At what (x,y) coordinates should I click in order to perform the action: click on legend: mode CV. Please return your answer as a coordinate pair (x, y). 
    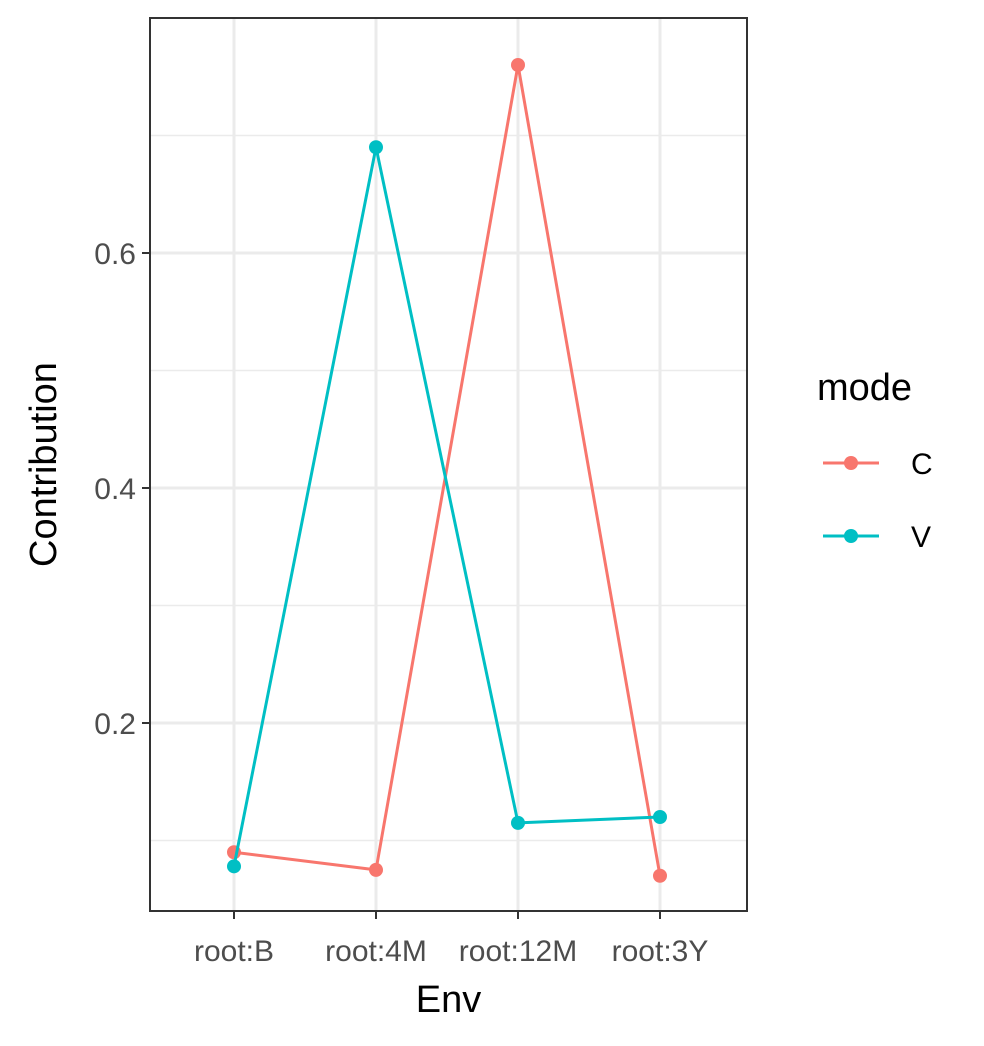
    Looking at the image, I should click on (875, 460).